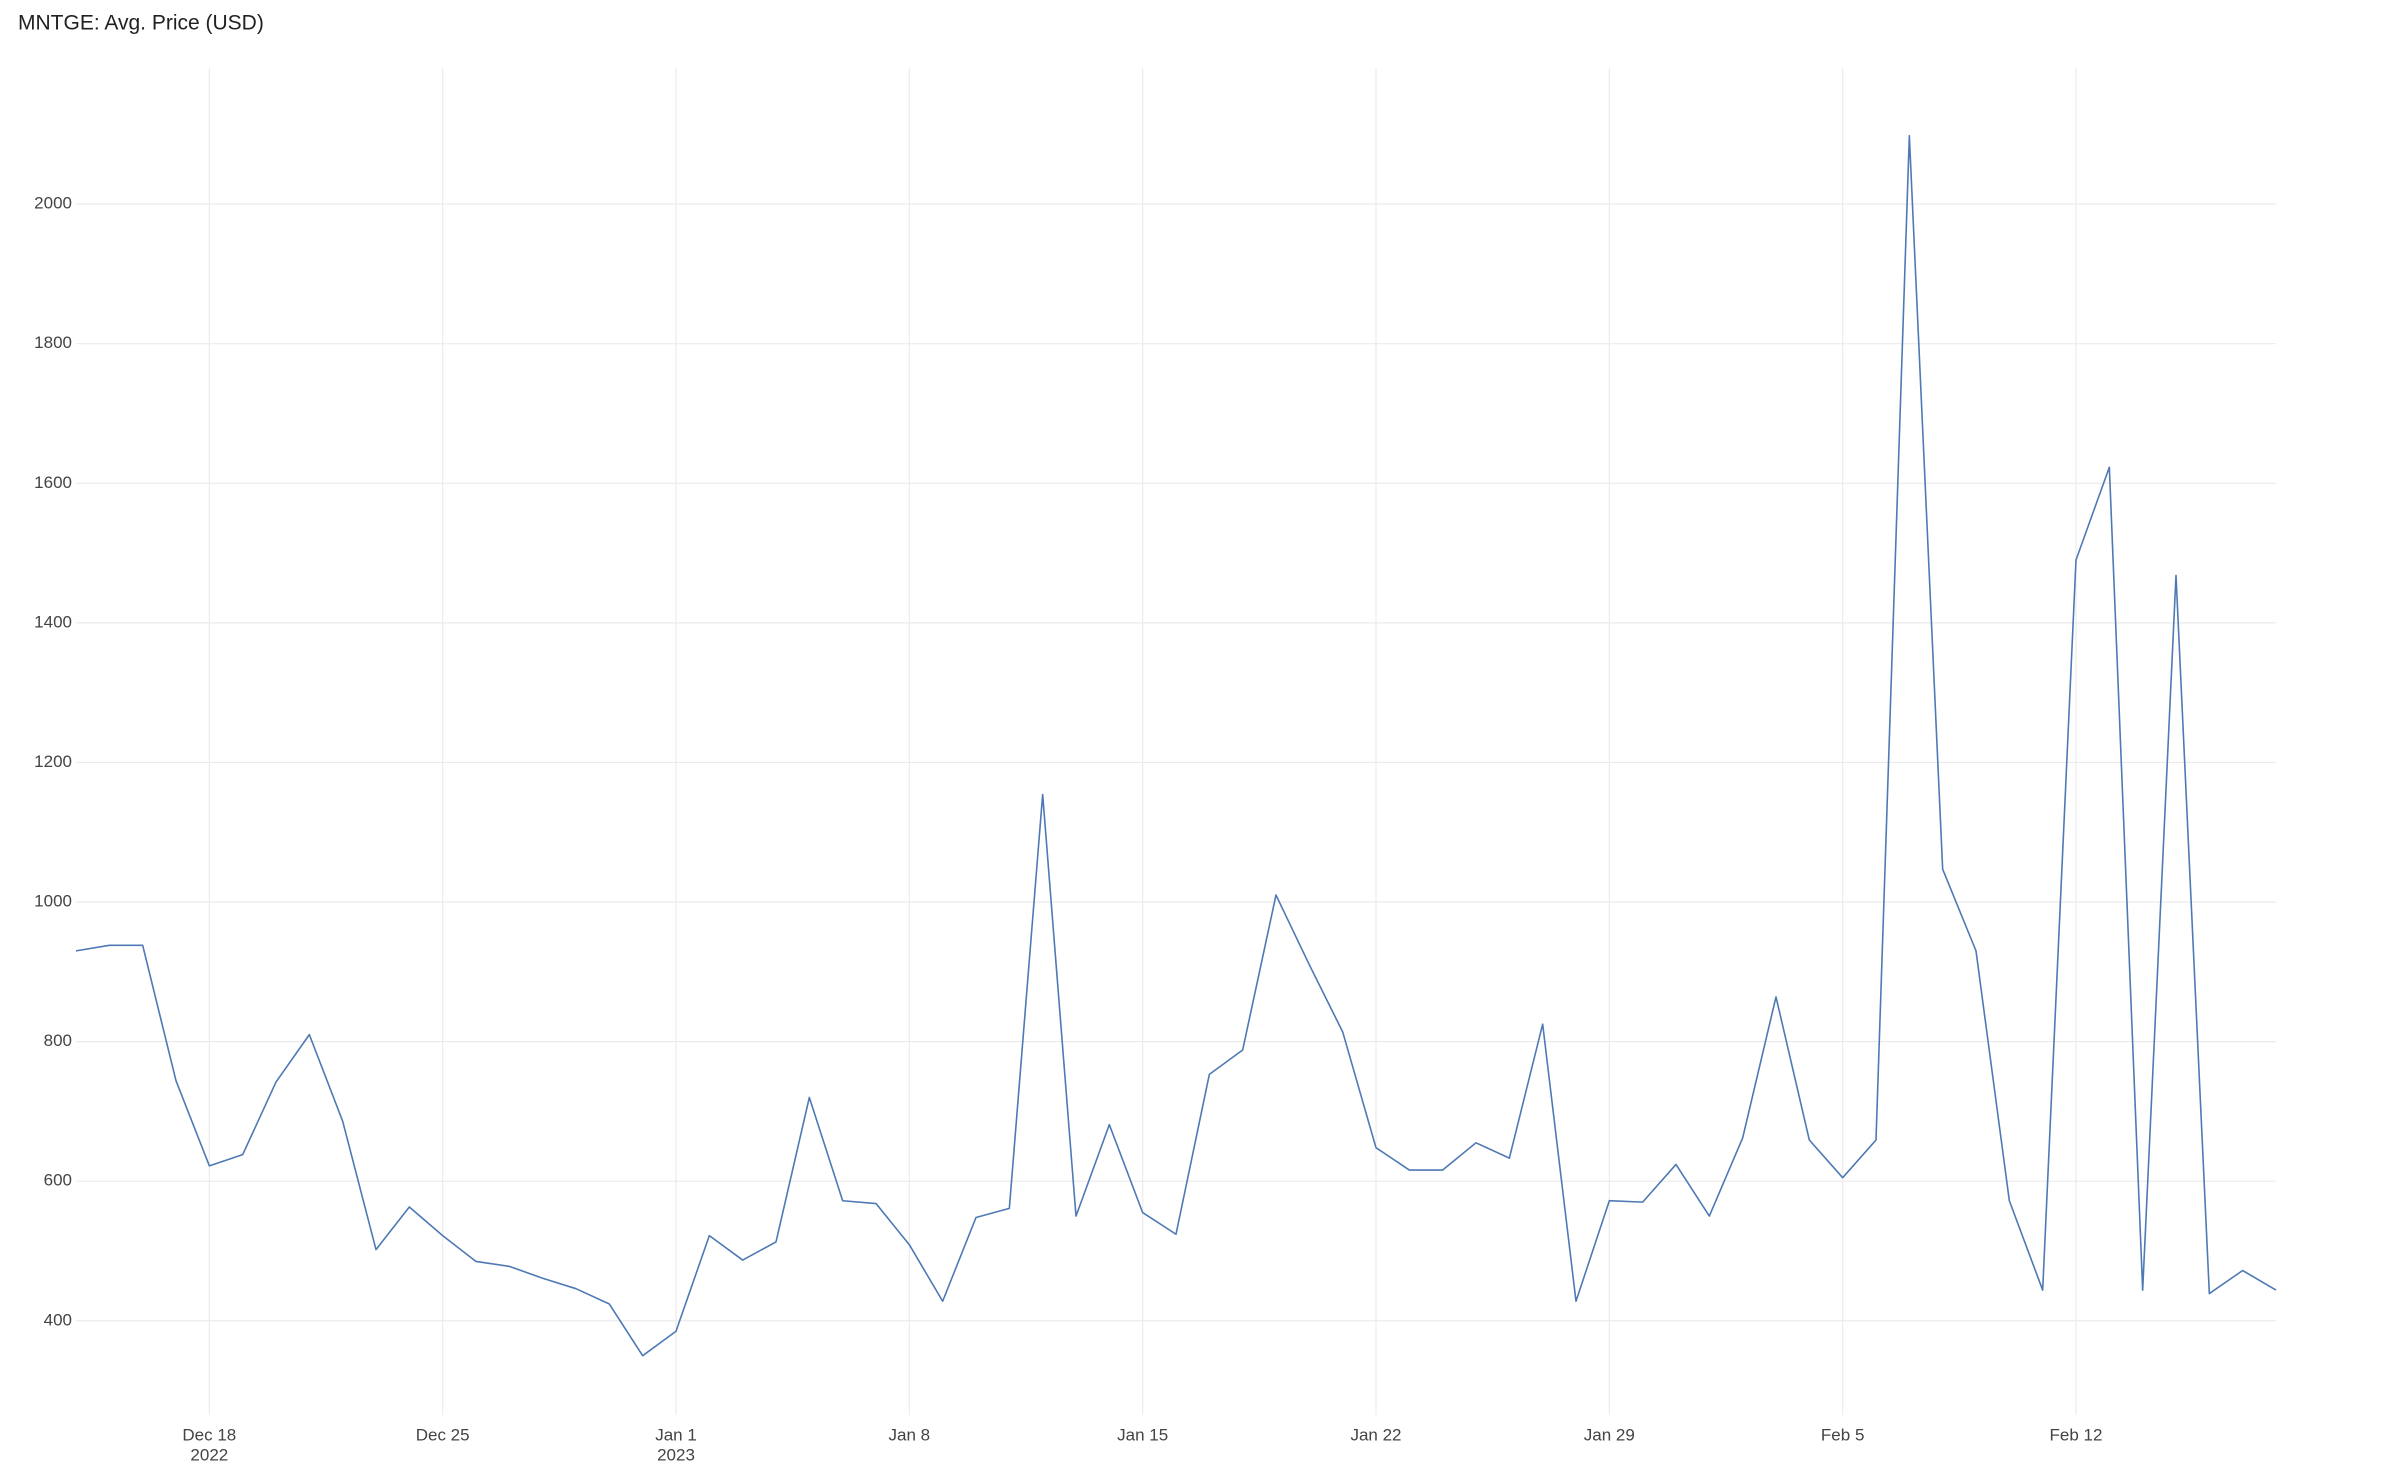  What do you see at coordinates (58, 1180) in the screenshot?
I see `y-tick-label: 600` at bounding box center [58, 1180].